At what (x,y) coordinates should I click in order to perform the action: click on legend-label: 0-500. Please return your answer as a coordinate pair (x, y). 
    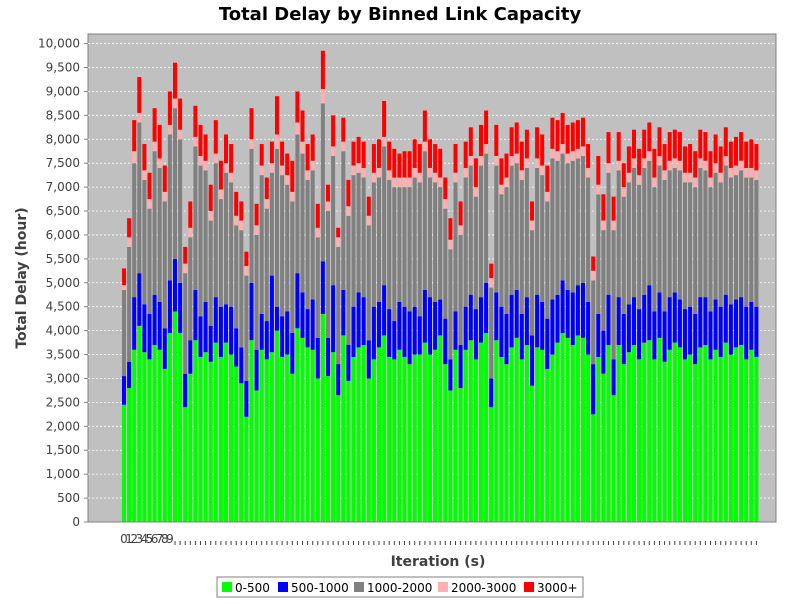
    Looking at the image, I should click on (252, 588).